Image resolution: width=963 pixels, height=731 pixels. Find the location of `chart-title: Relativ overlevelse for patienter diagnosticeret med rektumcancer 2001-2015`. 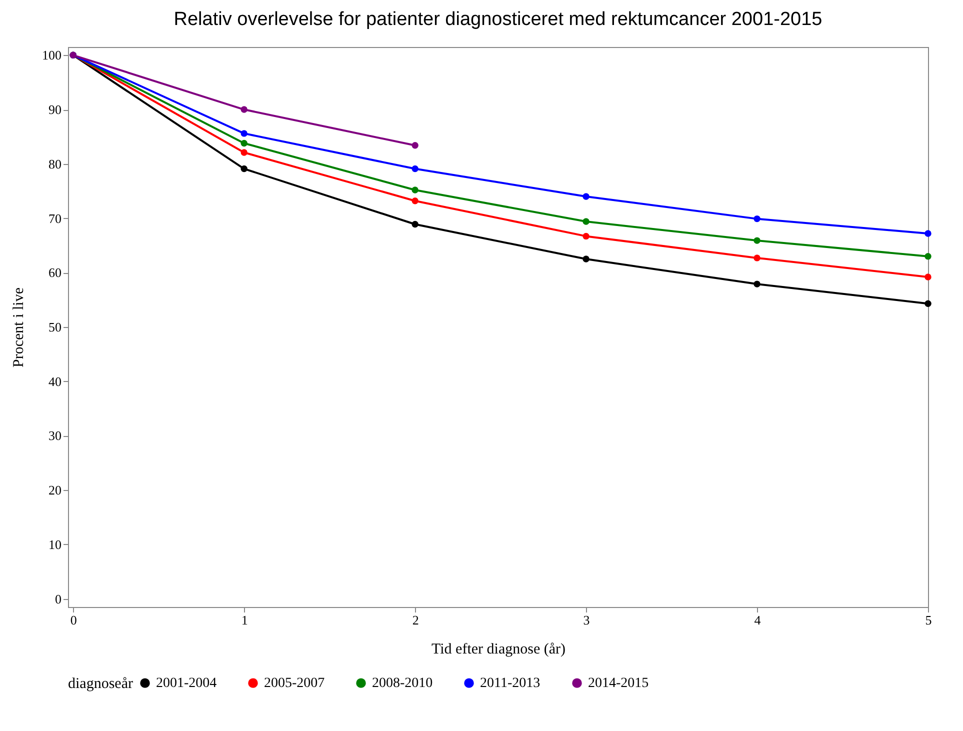

chart-title: Relativ overlevelse for patienter diagnosticeret med rektumcancer 2001-2015 is located at coordinates (498, 19).